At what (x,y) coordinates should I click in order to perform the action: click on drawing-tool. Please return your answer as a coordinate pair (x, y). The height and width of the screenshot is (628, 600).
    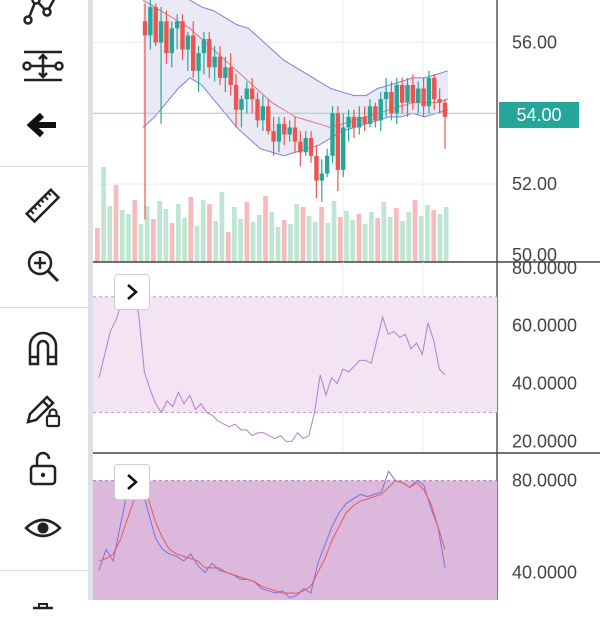
    Looking at the image, I should click on (43, 16).